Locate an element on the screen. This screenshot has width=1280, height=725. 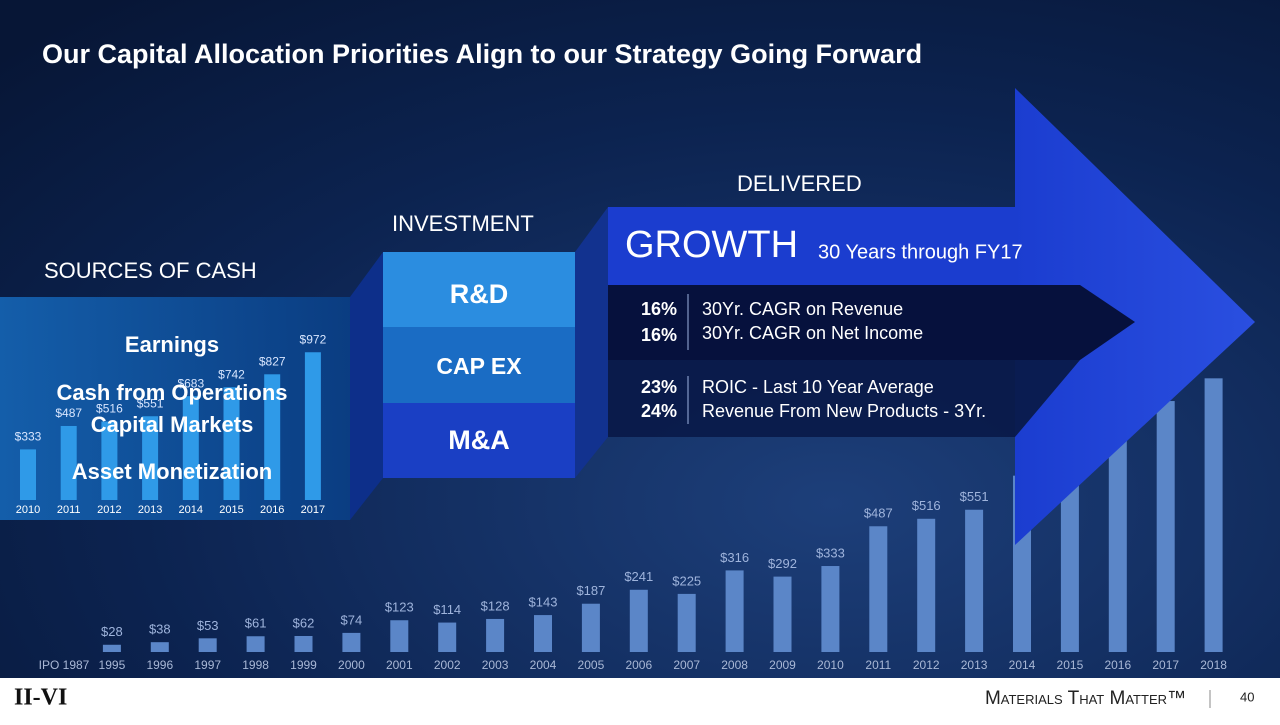
x-tick-label: 2003 is located at coordinates (495, 665).